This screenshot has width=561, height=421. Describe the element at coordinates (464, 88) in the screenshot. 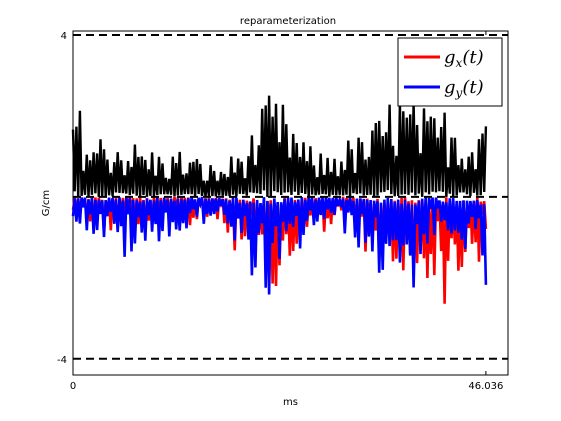

I see `legend-label: gy(t)` at that location.